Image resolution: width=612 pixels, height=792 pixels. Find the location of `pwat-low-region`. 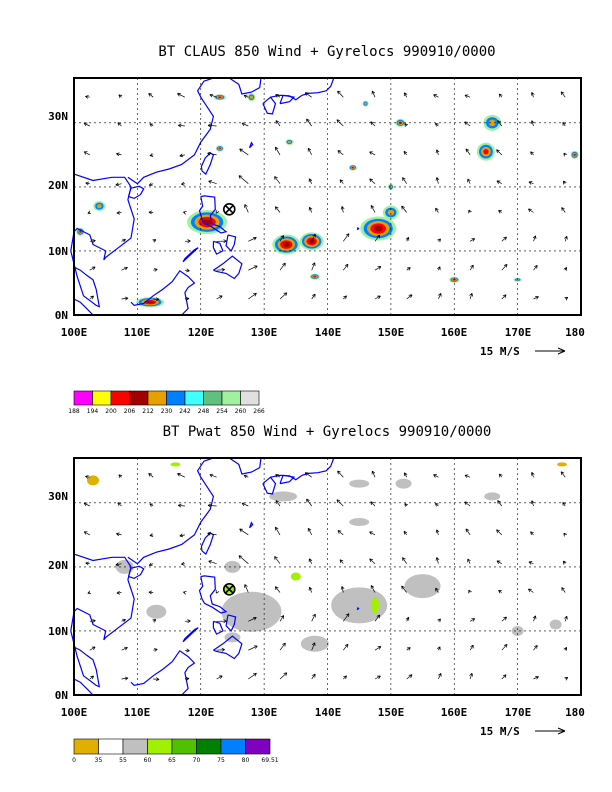

pwat-low-region is located at coordinates (93, 480).